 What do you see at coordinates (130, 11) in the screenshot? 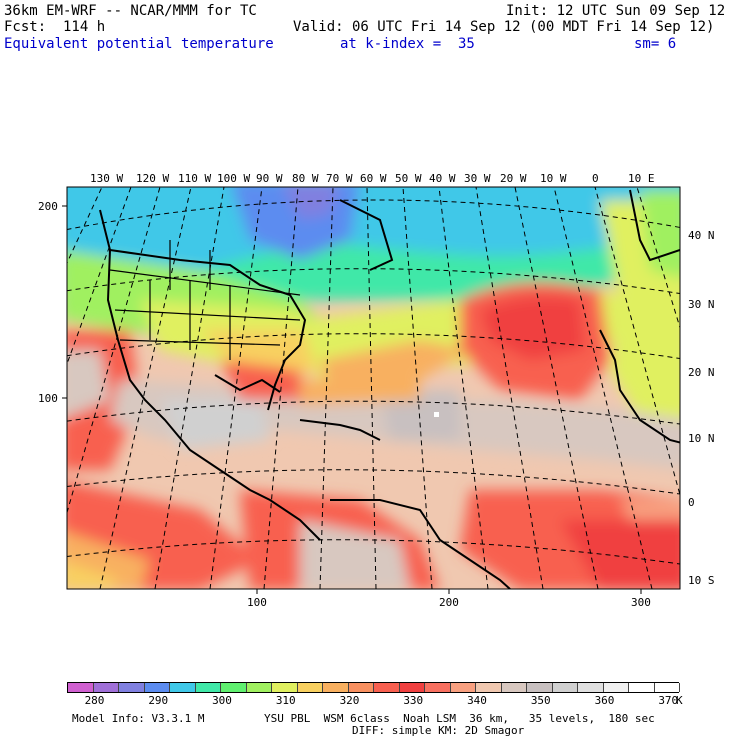
I see `model-title: 36km EM-WRF -- NCAR/MMM for TC` at bounding box center [130, 11].